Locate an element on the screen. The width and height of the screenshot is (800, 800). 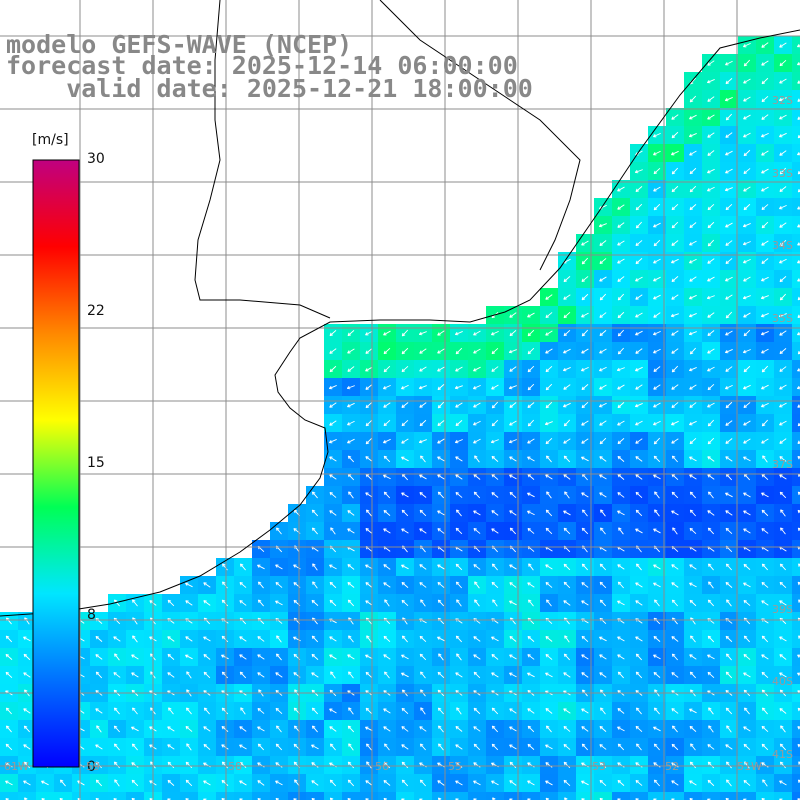
map-title-forecast-date: forecast date: 2025-12-14 06:00:00 is located at coordinates (262, 65).